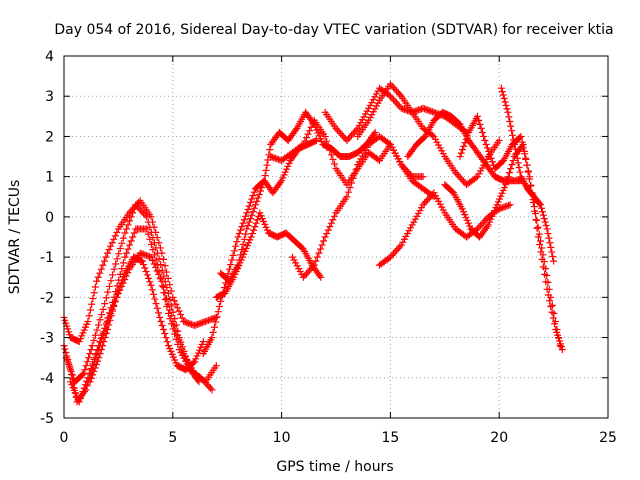 This screenshot has width=640, height=480. I want to click on x-tick-label: 5, so click(172, 438).